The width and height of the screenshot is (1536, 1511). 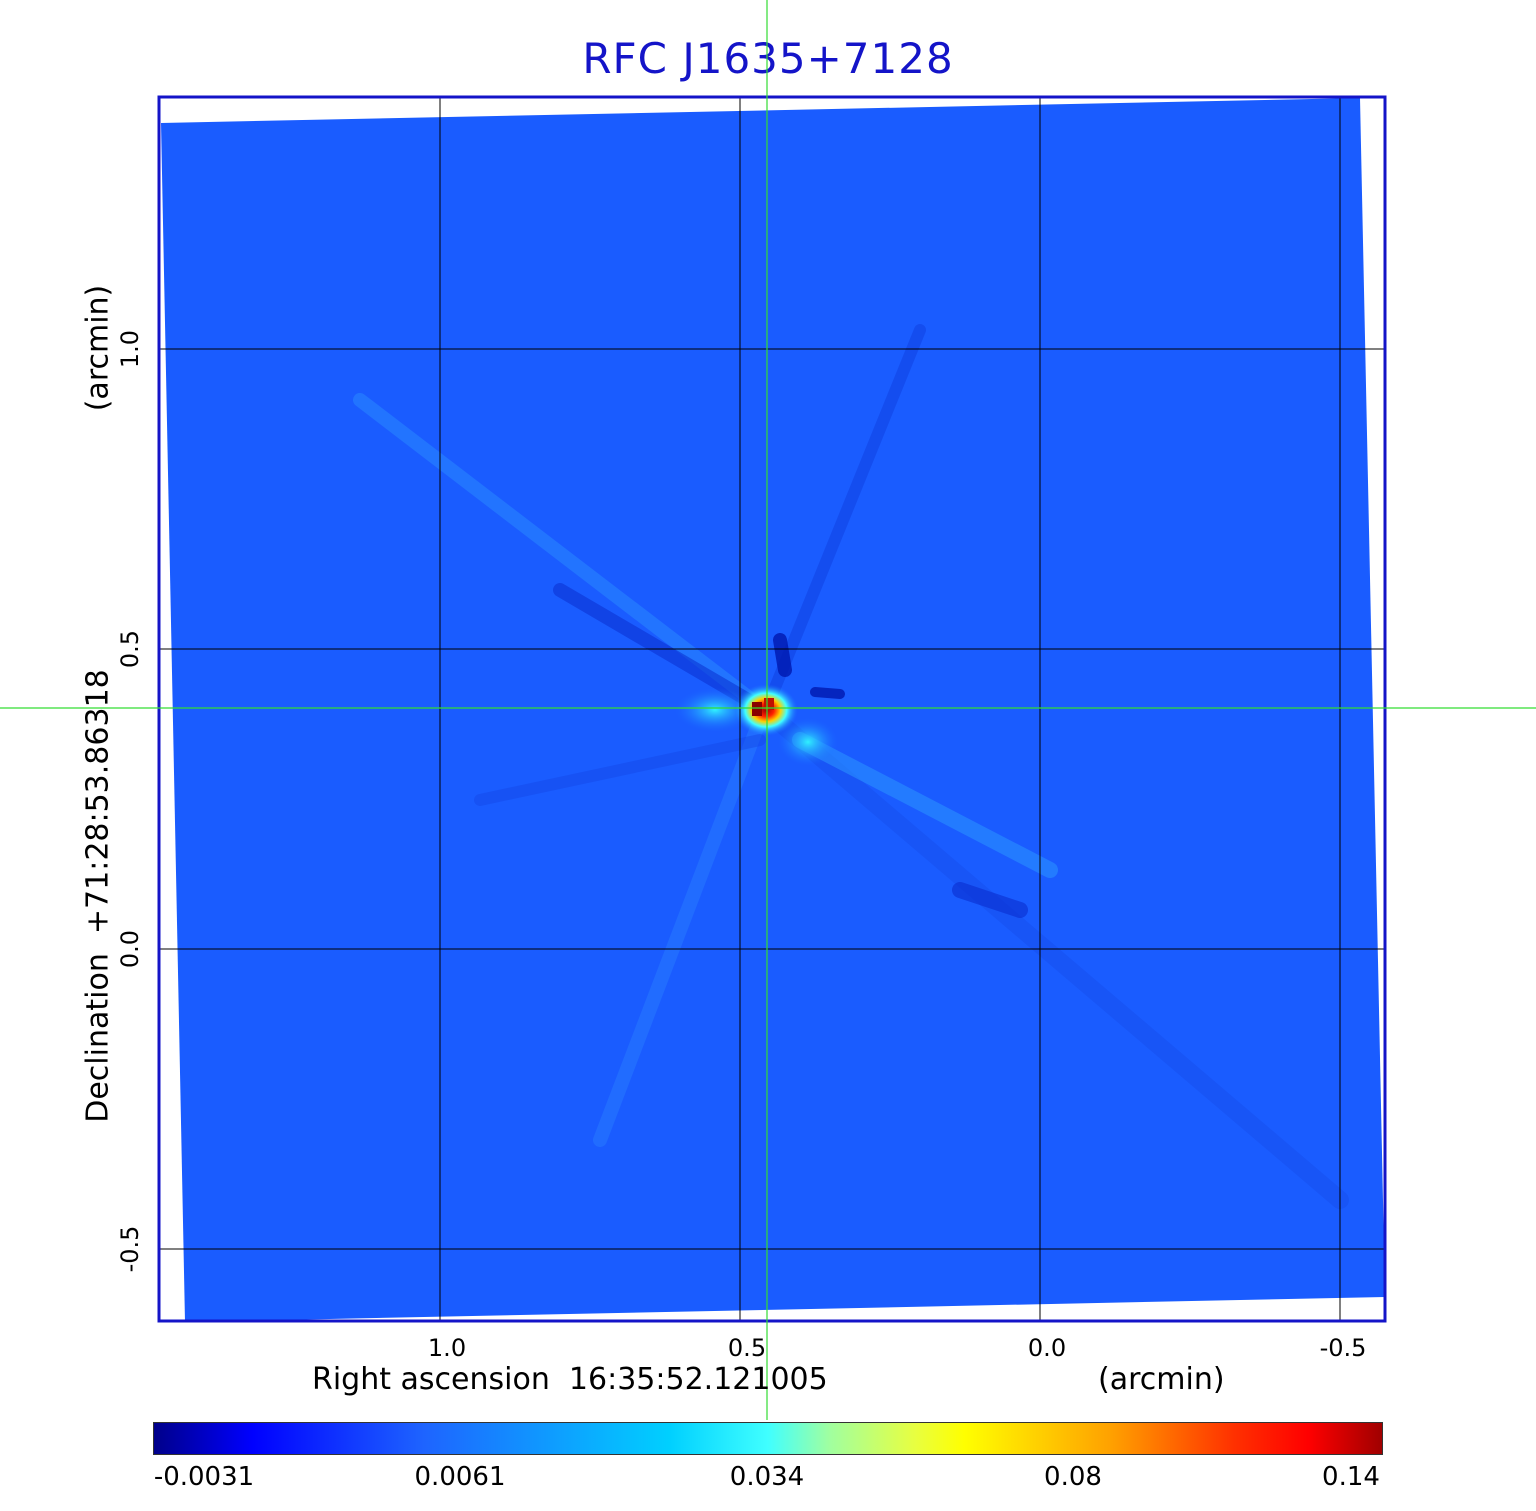 I want to click on y-tick-label: 1.0, so click(x=130, y=349).